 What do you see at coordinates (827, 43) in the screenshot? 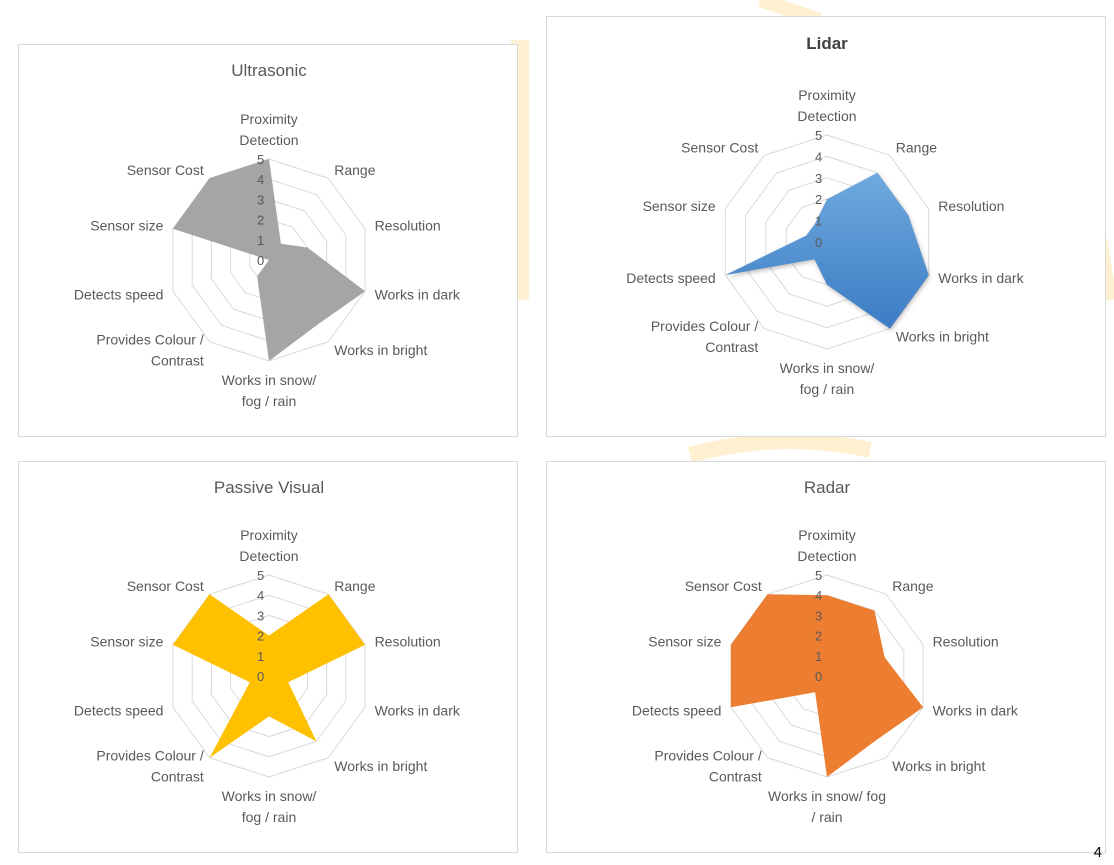
I see `chart-title: Lidar` at bounding box center [827, 43].